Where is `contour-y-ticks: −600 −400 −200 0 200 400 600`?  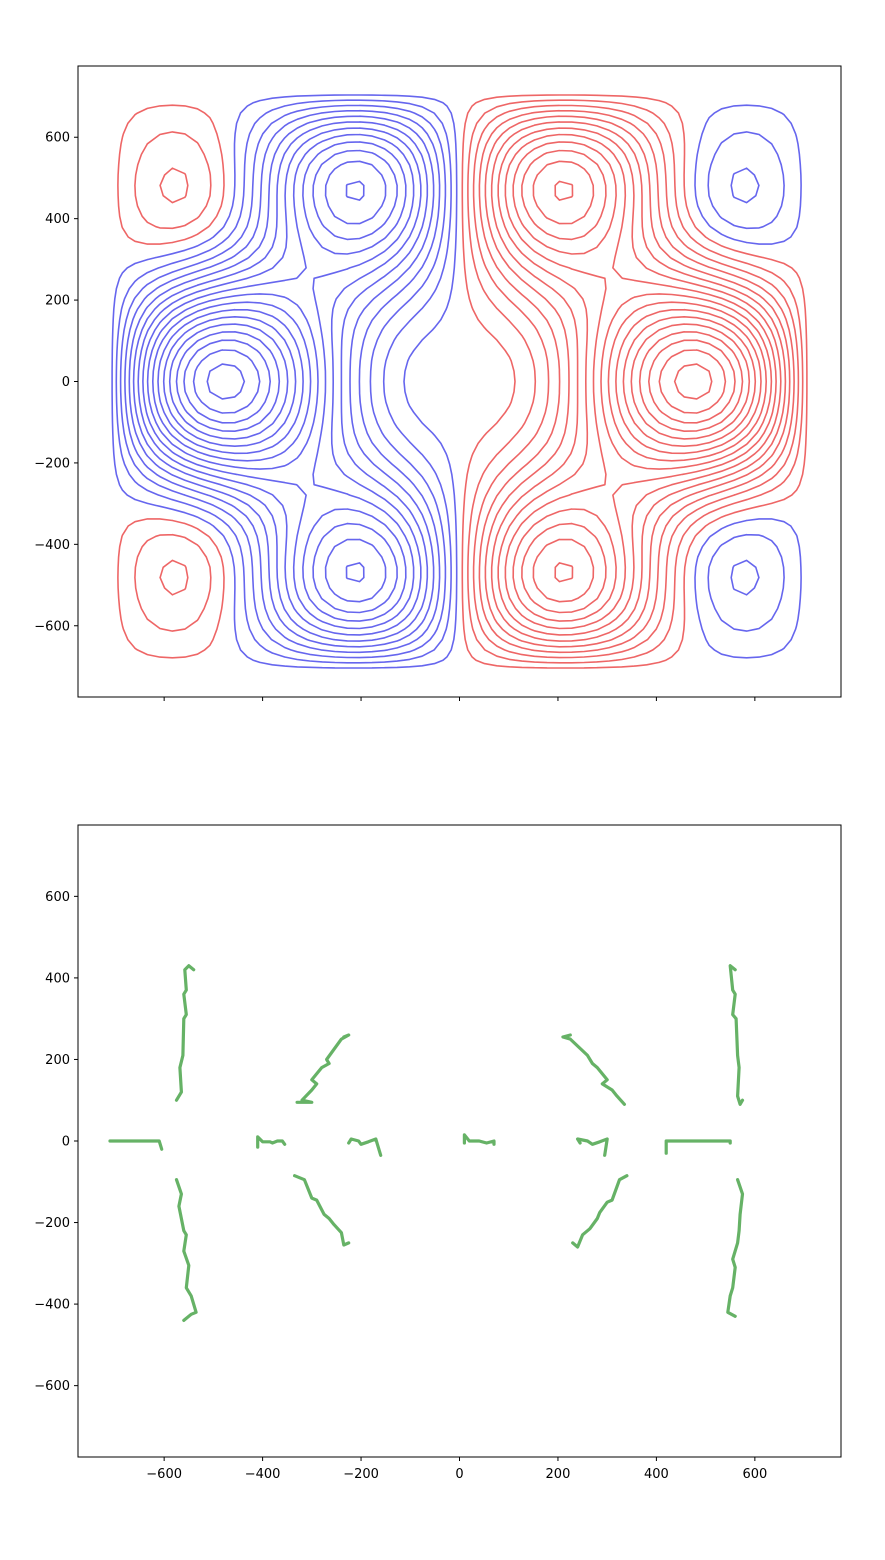
contour-y-ticks: −600 −400 −200 0 200 400 600 is located at coordinates (56, 382).